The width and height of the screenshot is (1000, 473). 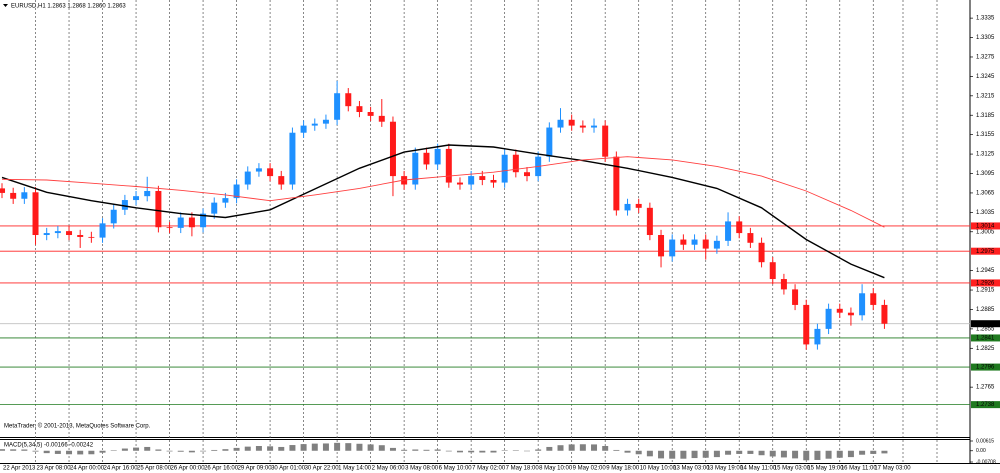 I want to click on y-tick-label: 1.2915, so click(x=985, y=291).